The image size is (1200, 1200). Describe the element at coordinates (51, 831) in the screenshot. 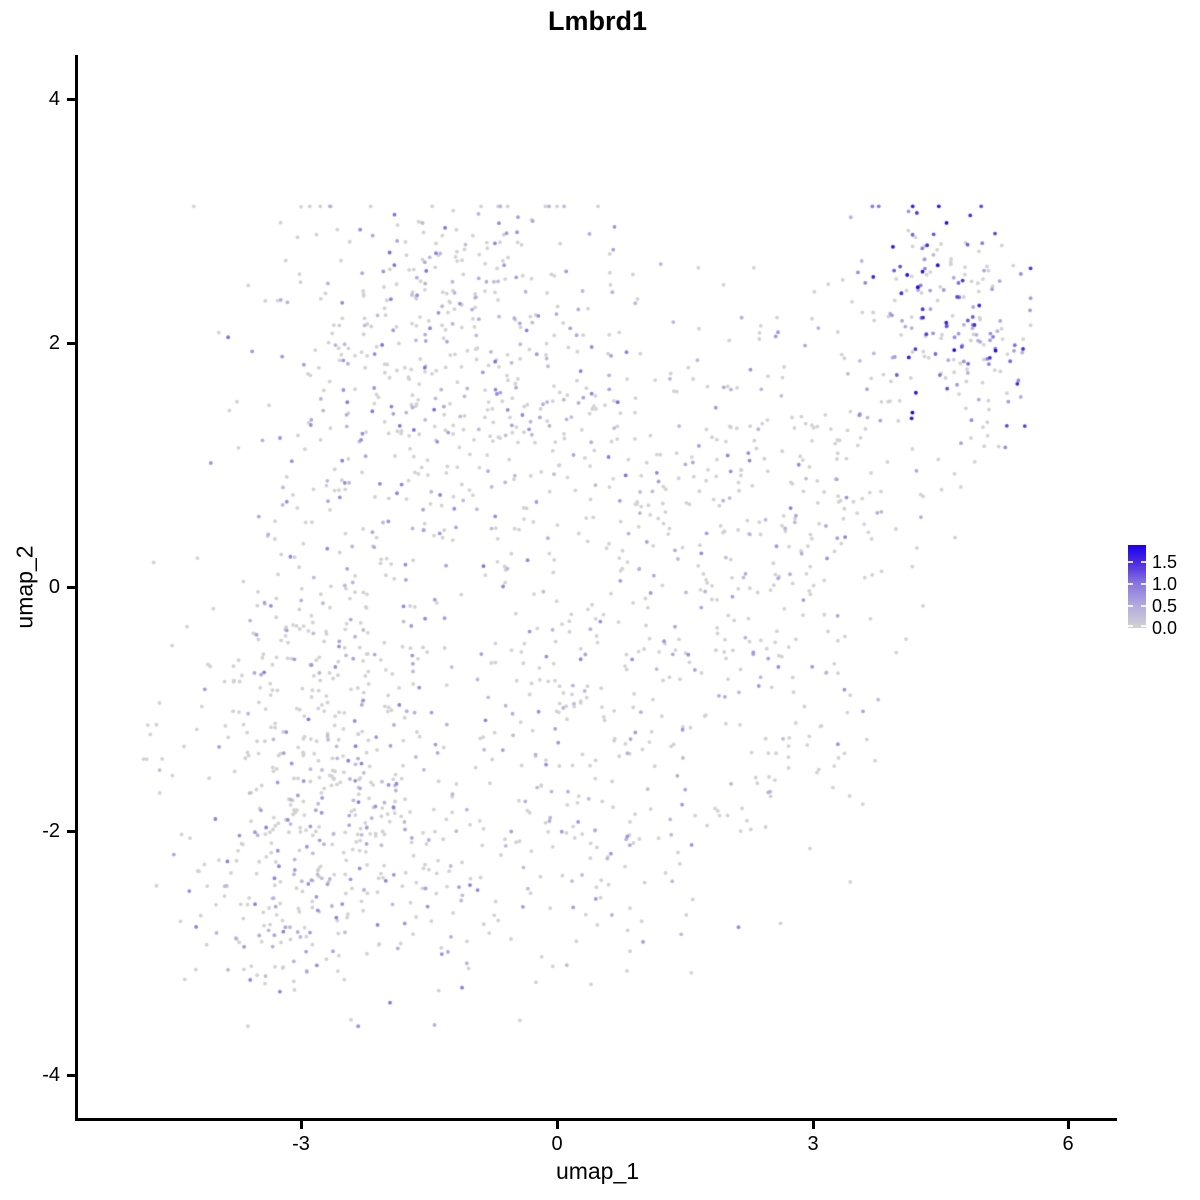

I see `y-tick-label: -2` at that location.